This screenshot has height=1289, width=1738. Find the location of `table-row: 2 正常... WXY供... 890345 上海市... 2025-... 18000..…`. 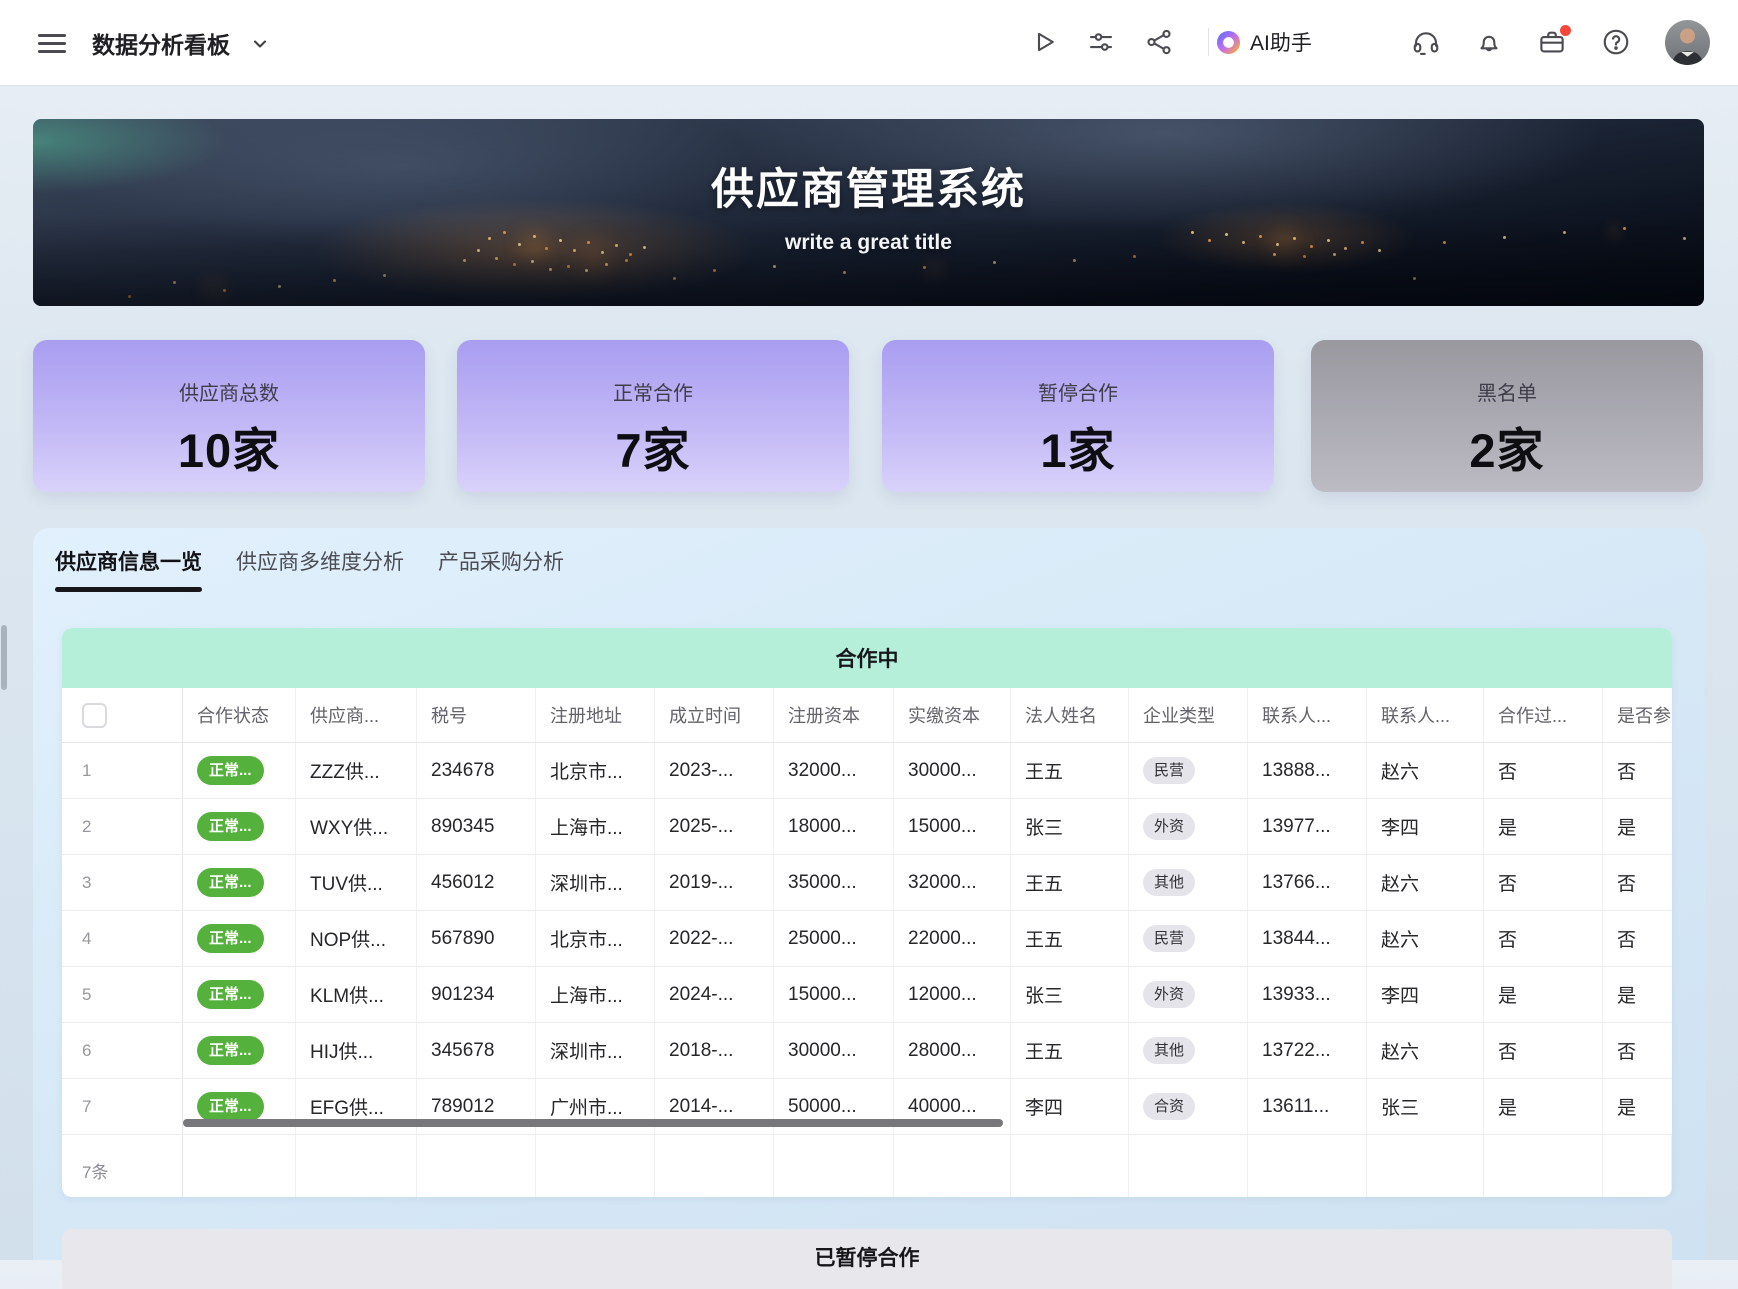

table-row: 2 正常... WXY供... 890345 上海市... 2025-... 18000..… is located at coordinates (867, 827).